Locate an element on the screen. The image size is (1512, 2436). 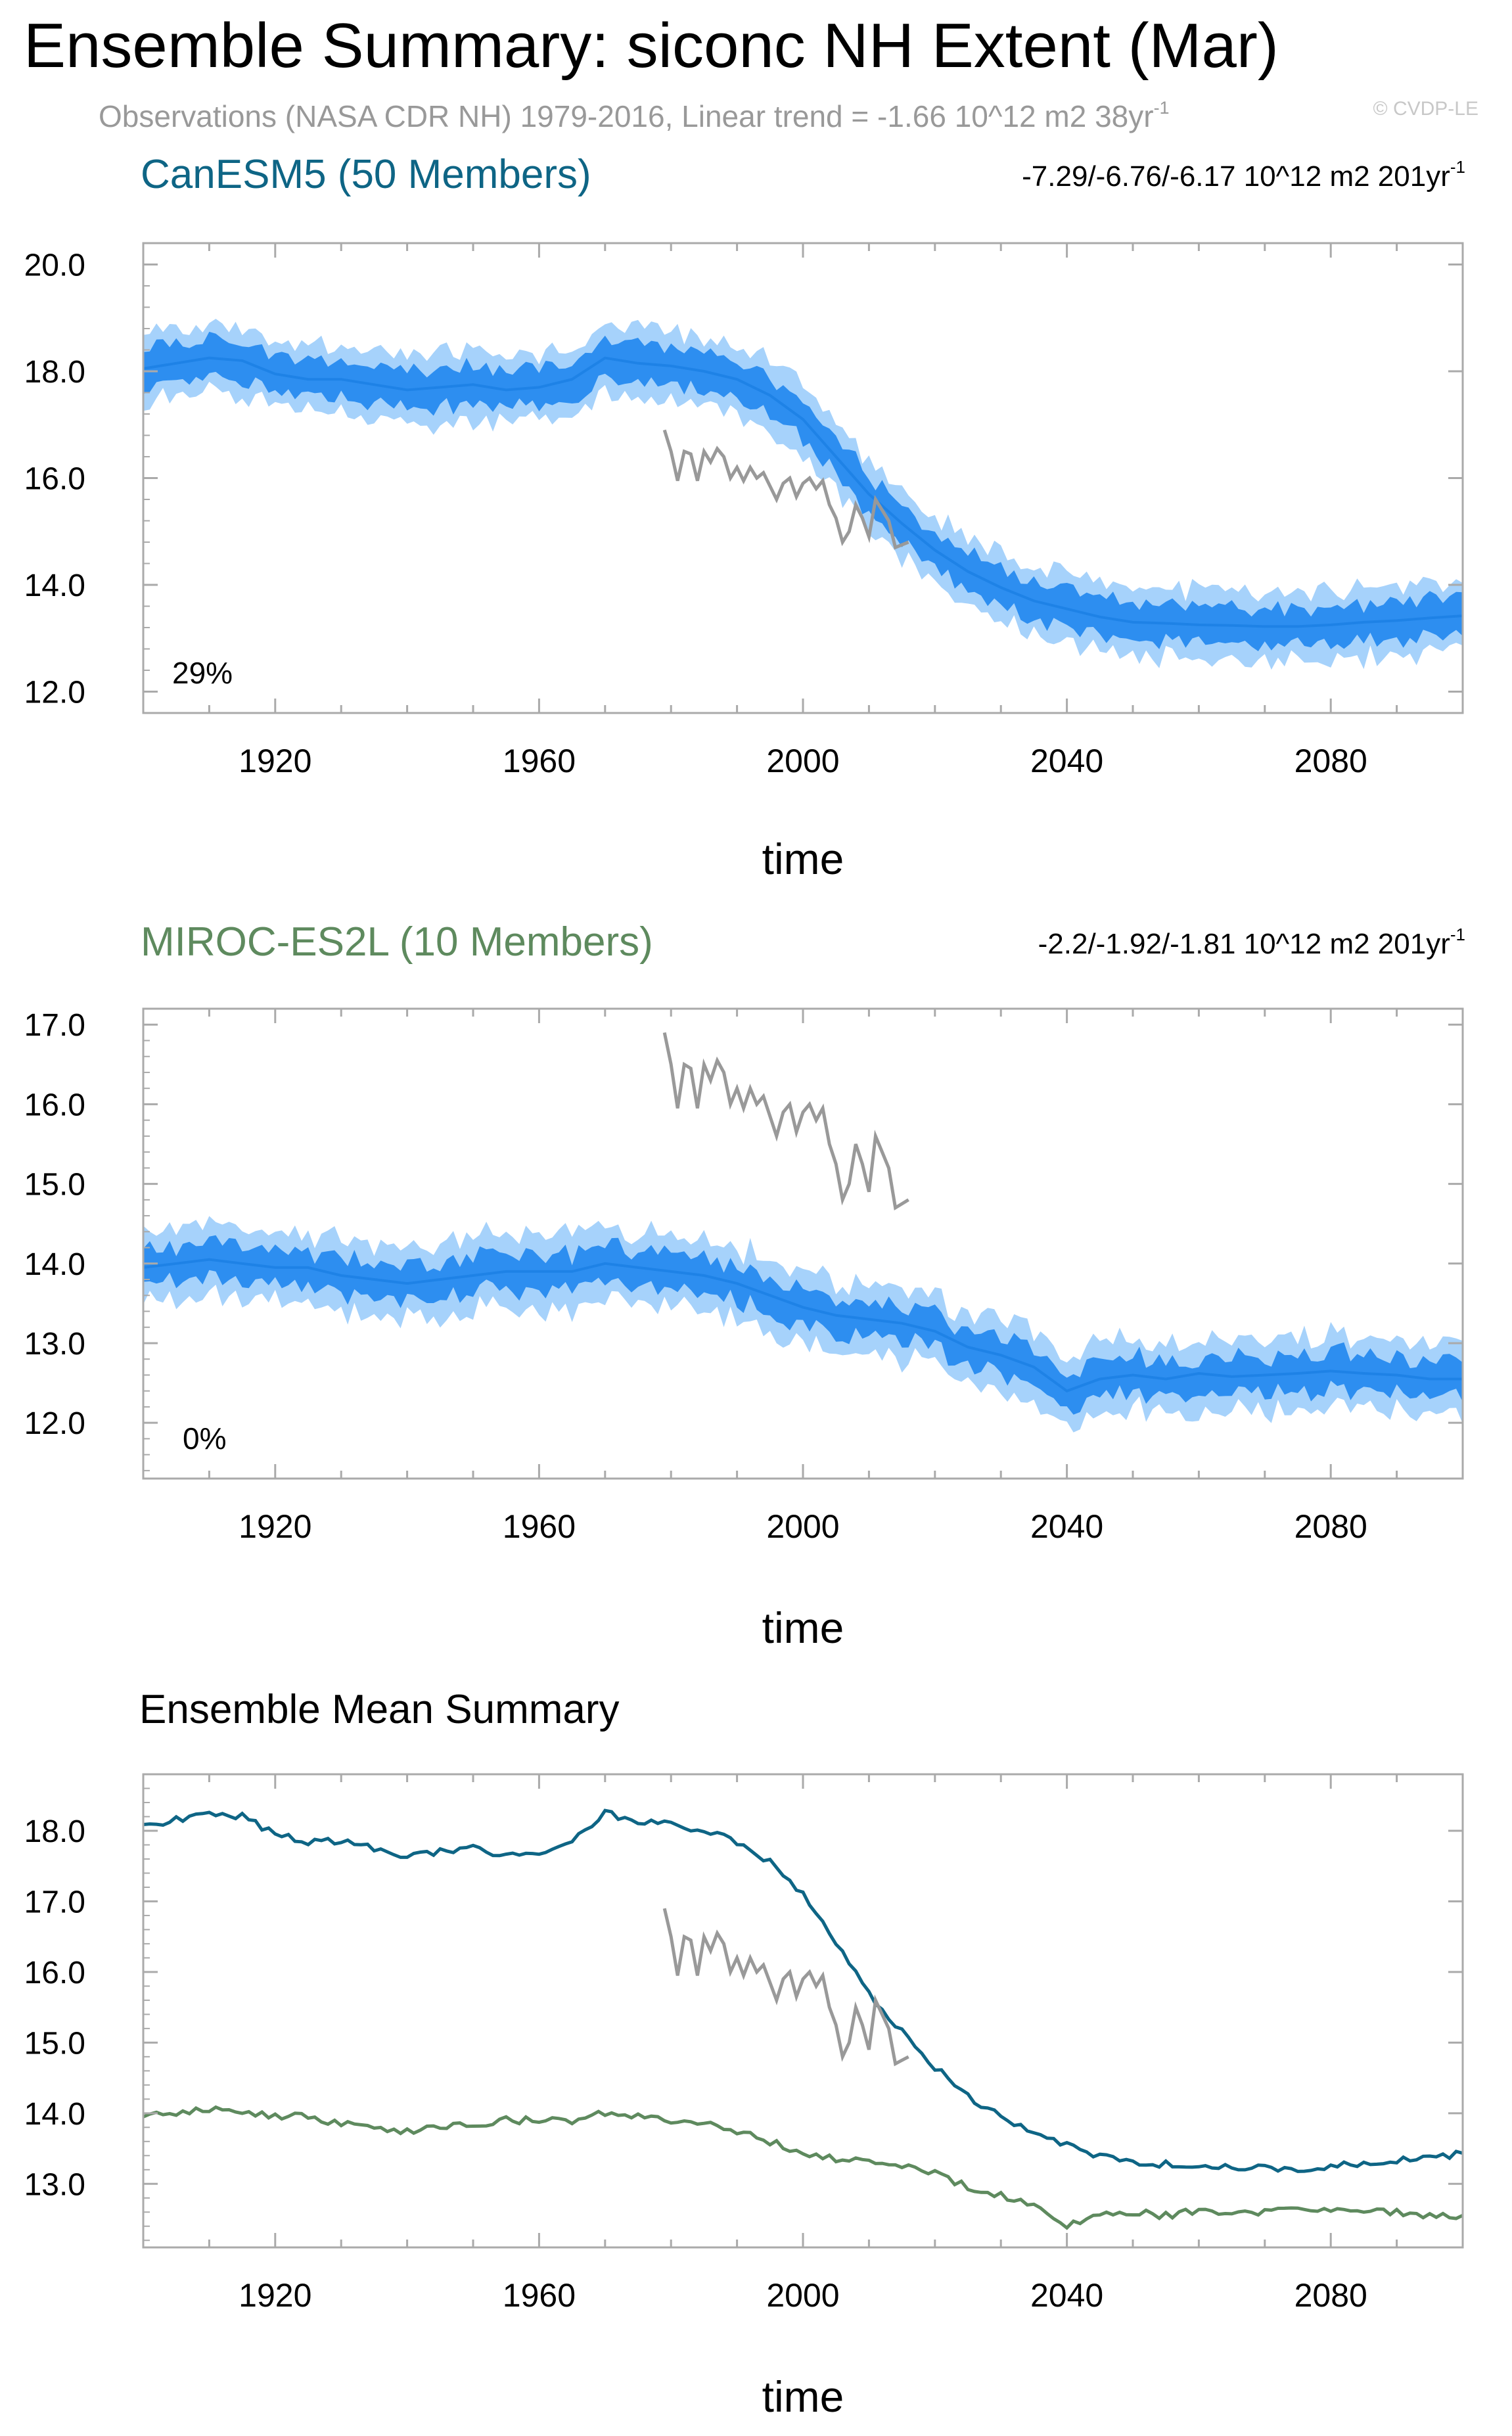
trend-text-miroc: -2.2/-1.92/-1.81 10^12 m2 201yr is located at coordinates (1244, 944).